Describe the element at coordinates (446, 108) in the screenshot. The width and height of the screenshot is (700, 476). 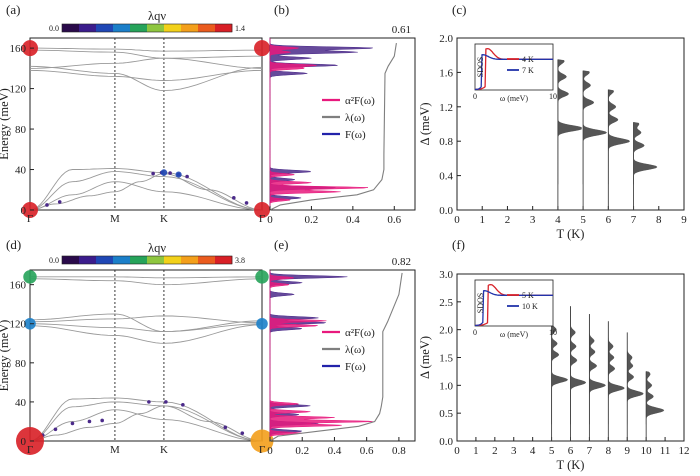
I see `y-tick-label-2: 1.2` at that location.